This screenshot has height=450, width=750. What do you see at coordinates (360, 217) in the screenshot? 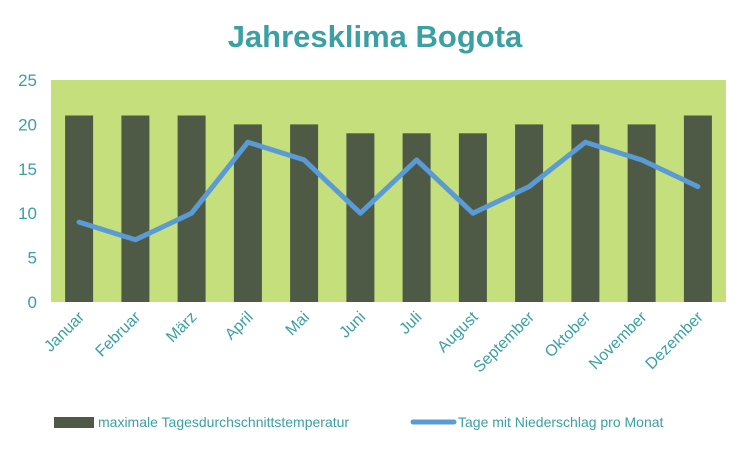
I see `bar-juni` at bounding box center [360, 217].